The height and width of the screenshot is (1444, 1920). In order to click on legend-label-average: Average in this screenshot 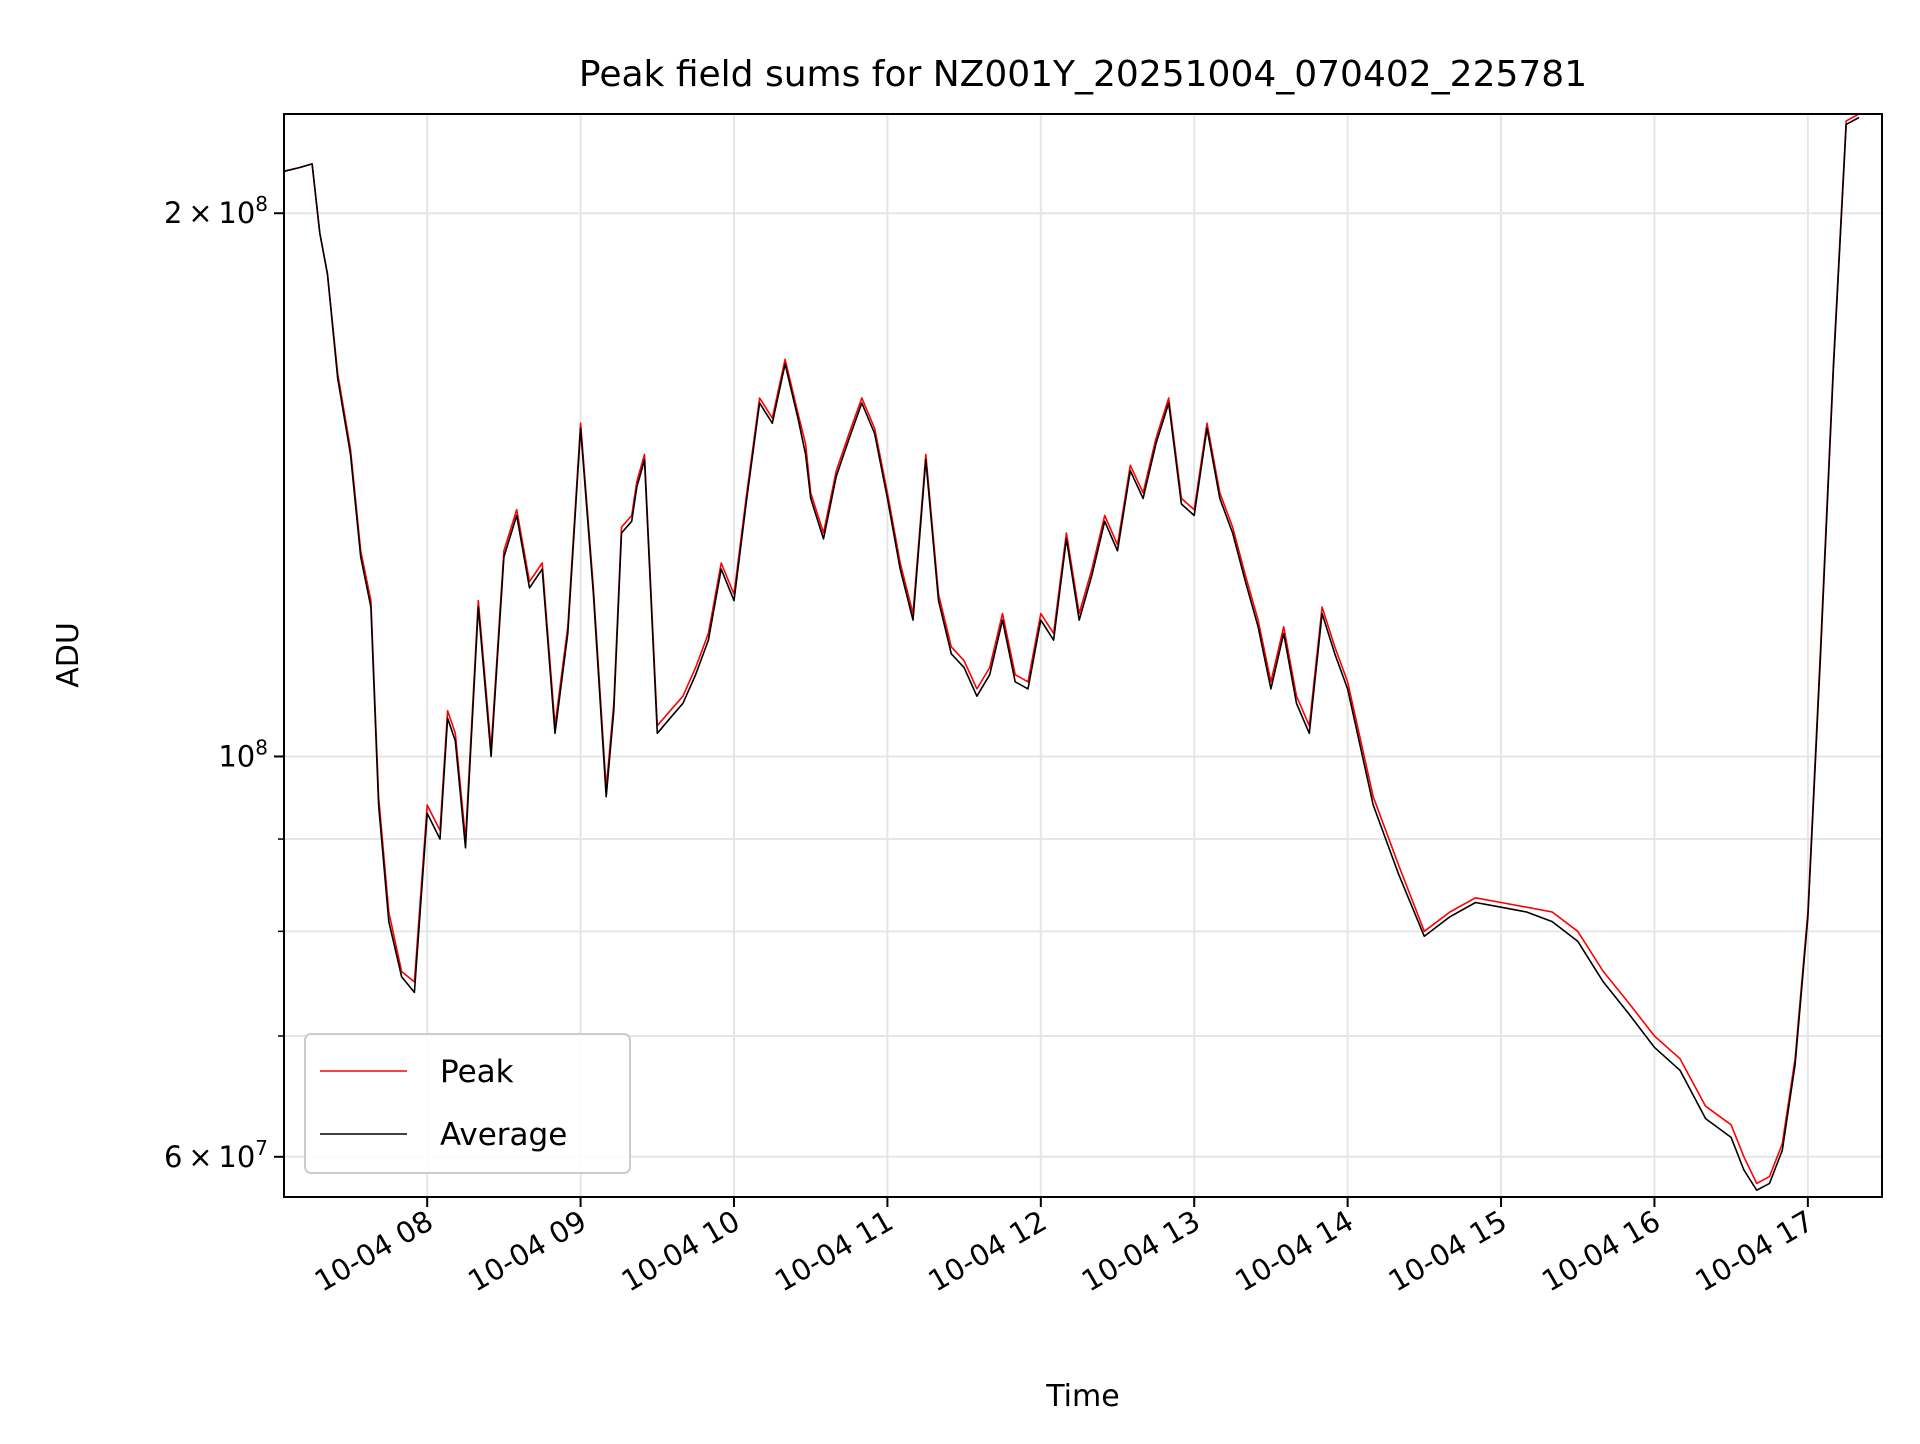, I will do `click(503, 1135)`.